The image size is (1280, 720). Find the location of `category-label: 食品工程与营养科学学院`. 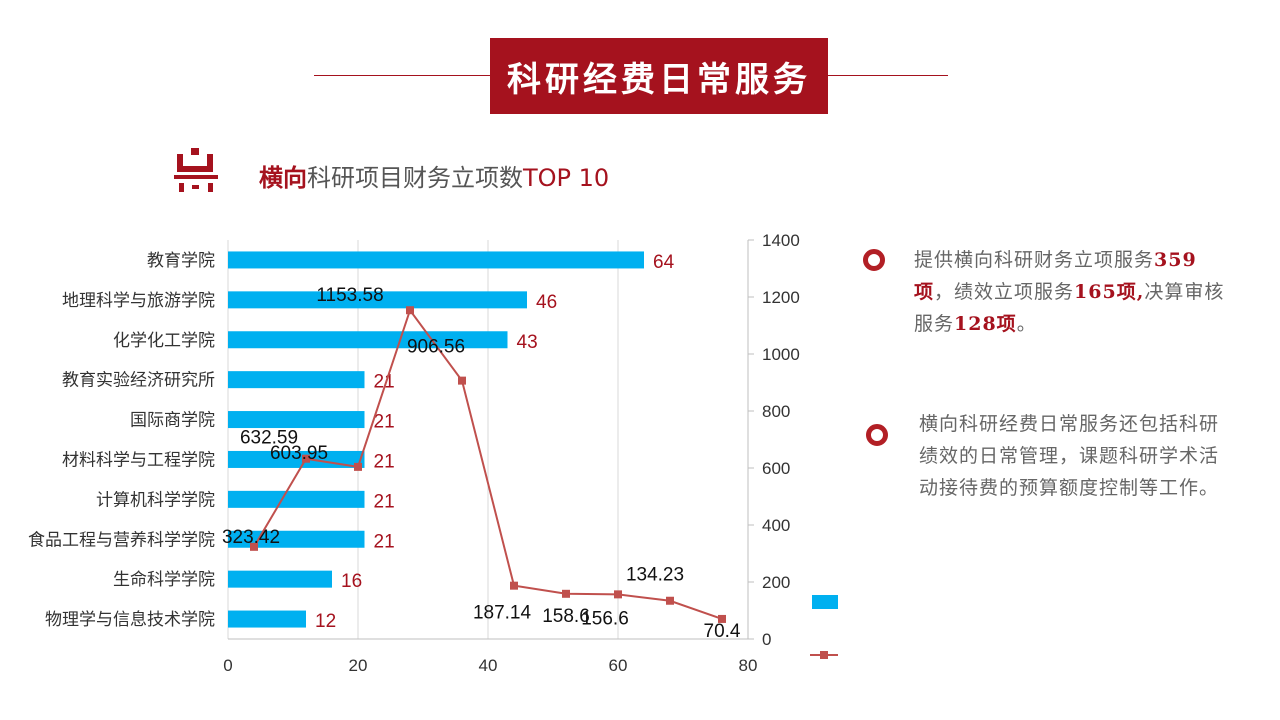

category-label: 食品工程与营养科学学院 is located at coordinates (121, 540).